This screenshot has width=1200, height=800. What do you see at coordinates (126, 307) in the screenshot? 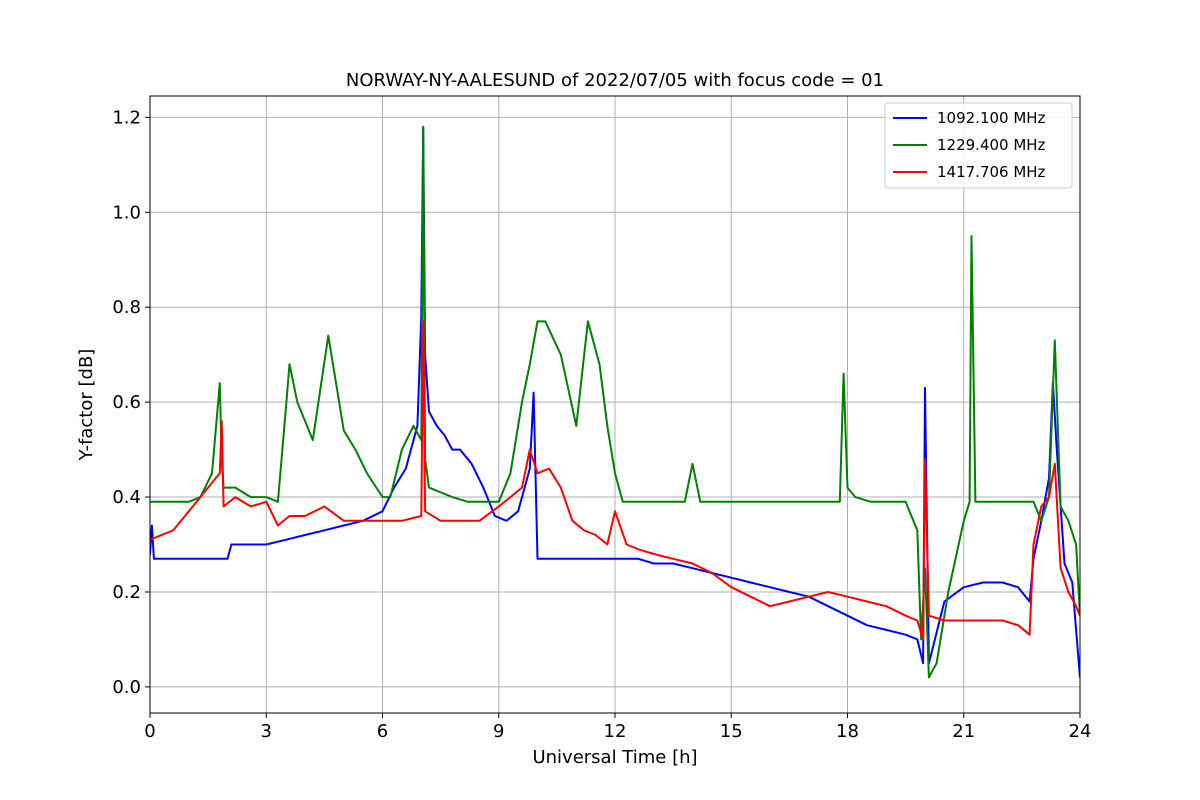
I see `y-tick-label: 0.8` at bounding box center [126, 307].